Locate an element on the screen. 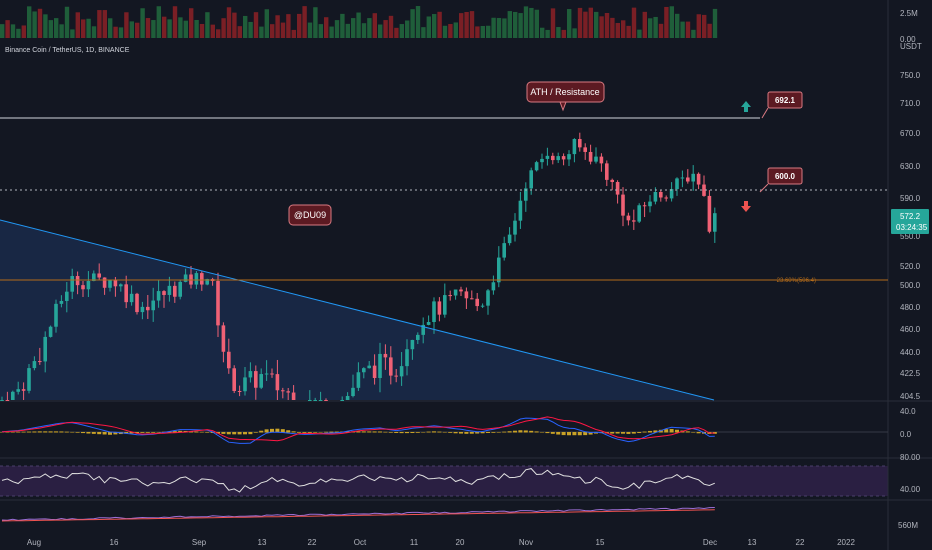  ath-callout: ATH / Resistance is located at coordinates (565, 96).